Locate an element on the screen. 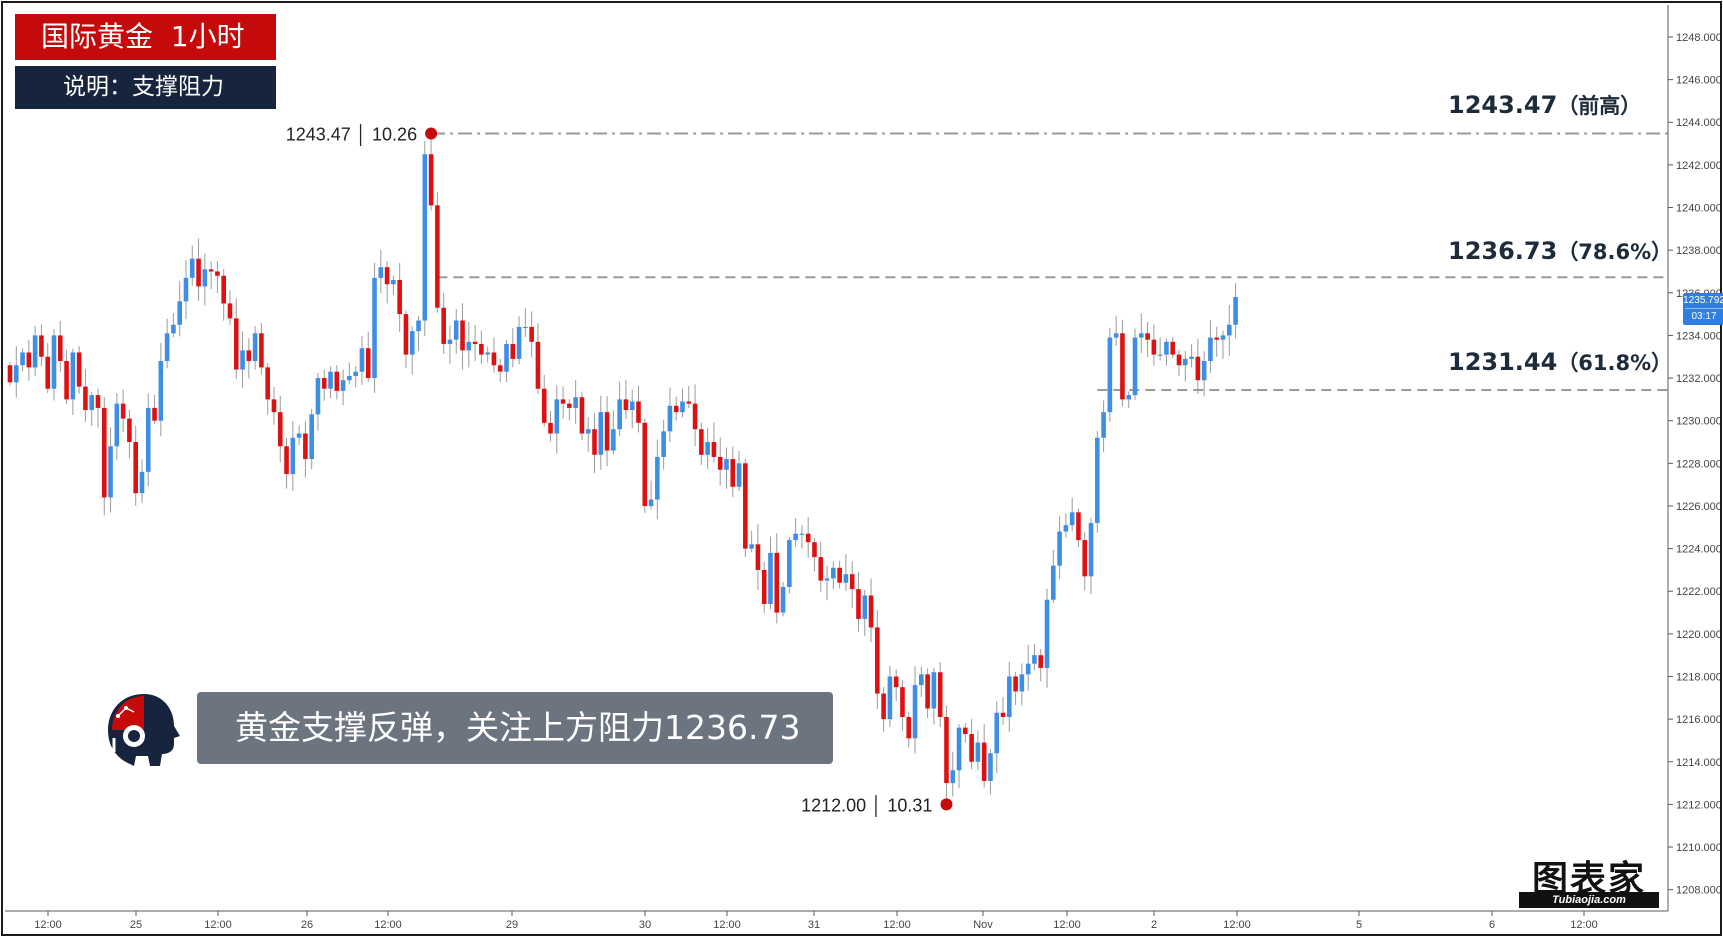  y-tick-label: 1246.000 is located at coordinates (1699, 81).